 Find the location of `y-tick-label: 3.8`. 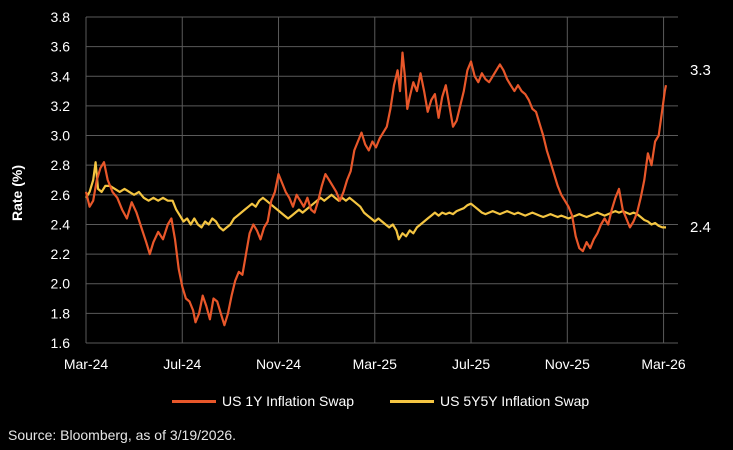

y-tick-label: 3.8 is located at coordinates (61, 17).